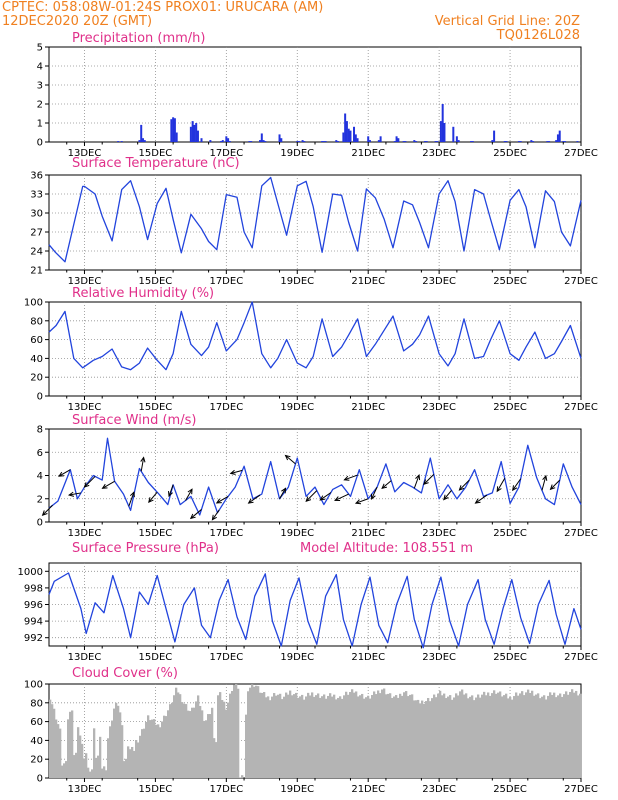 The image size is (618, 800). I want to click on y-tick-label: 6, so click(40, 453).